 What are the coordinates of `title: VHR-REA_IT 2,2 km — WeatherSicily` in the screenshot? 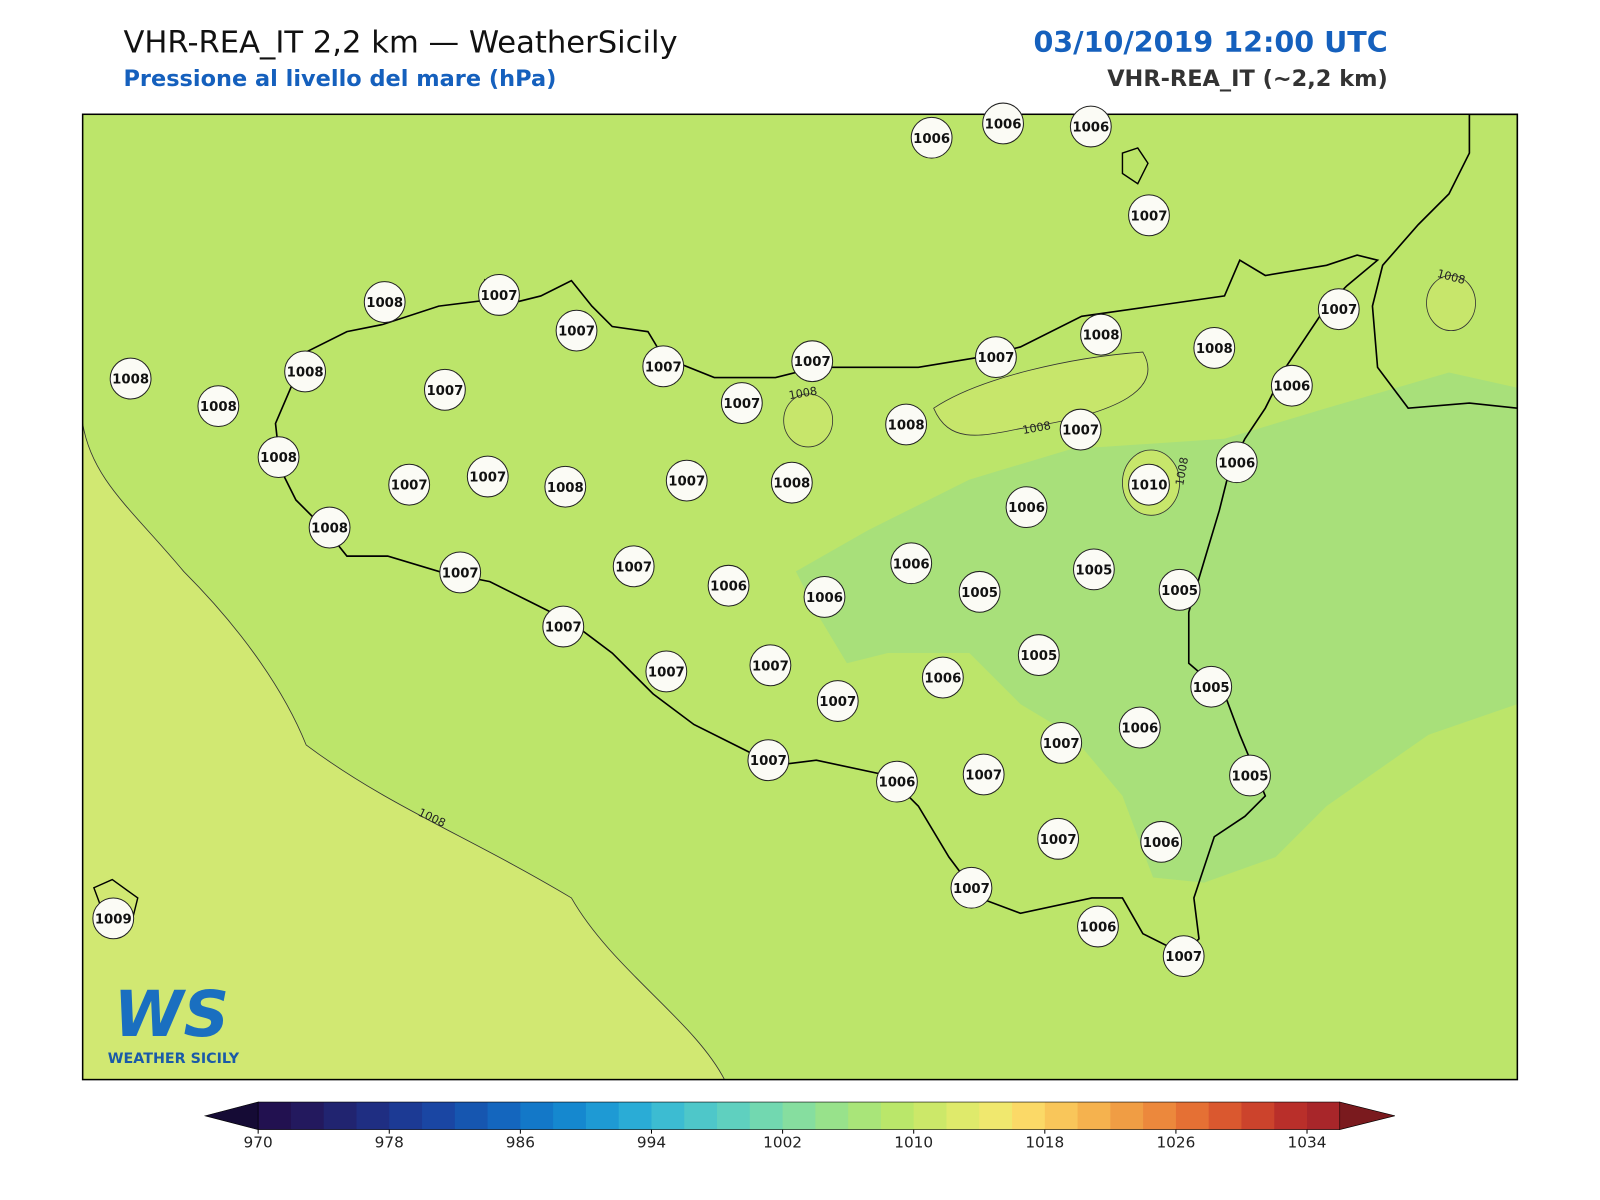 It's located at (400, 42).